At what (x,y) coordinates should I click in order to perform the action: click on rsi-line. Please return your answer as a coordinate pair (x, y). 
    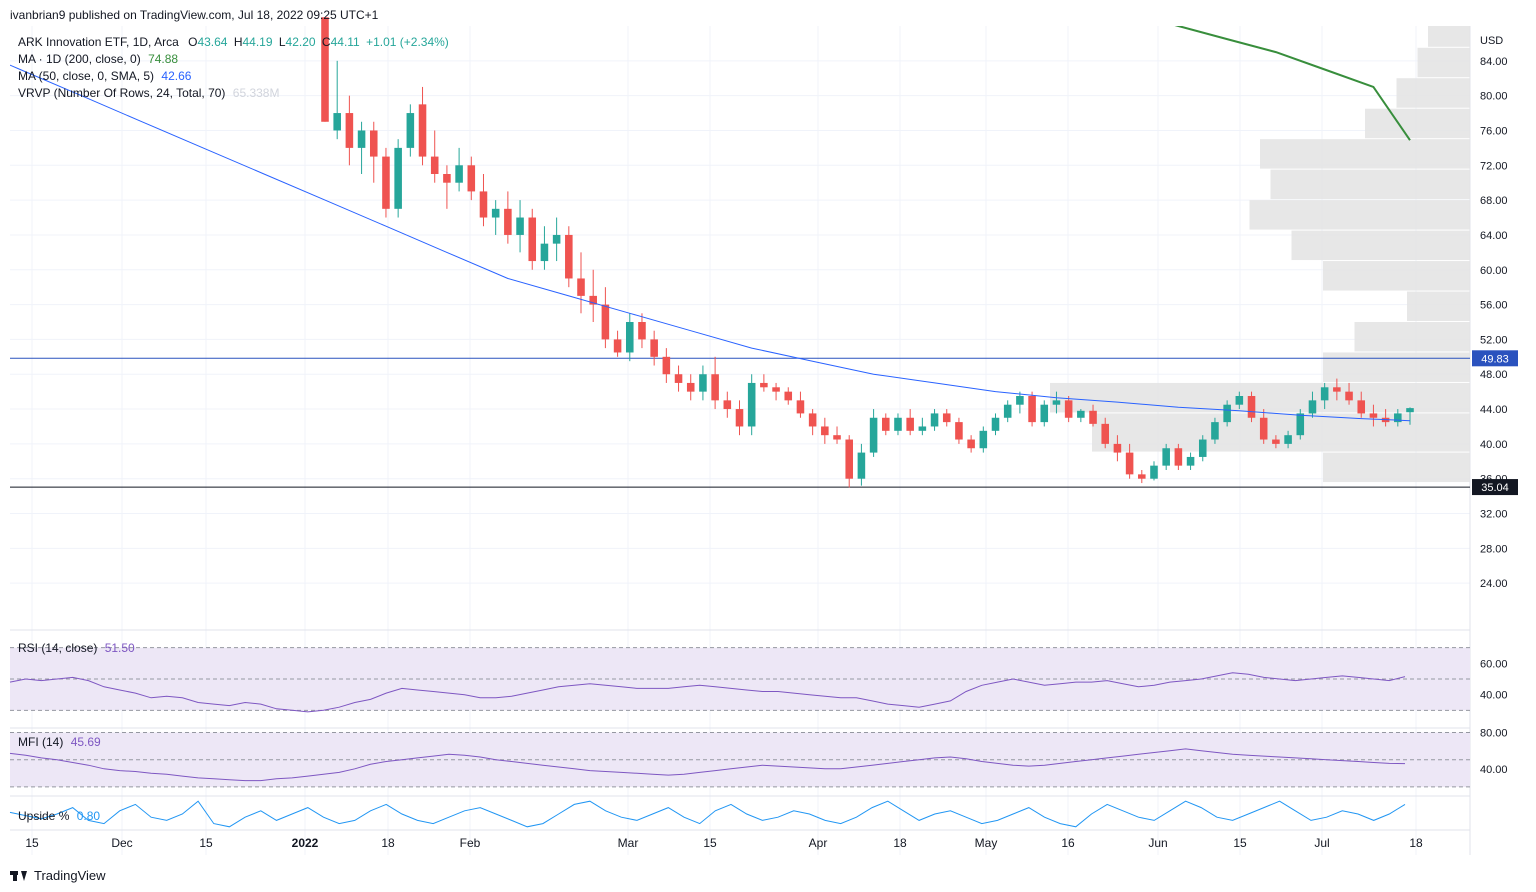
    Looking at the image, I should click on (707, 692).